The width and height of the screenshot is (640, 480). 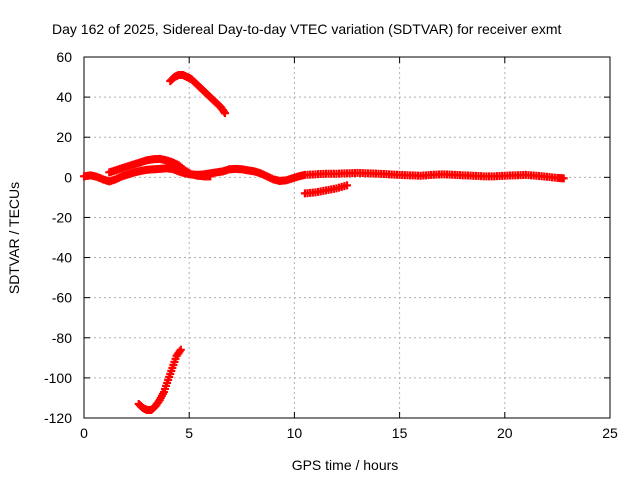 I want to click on x-tick-label: 15, so click(x=400, y=433).